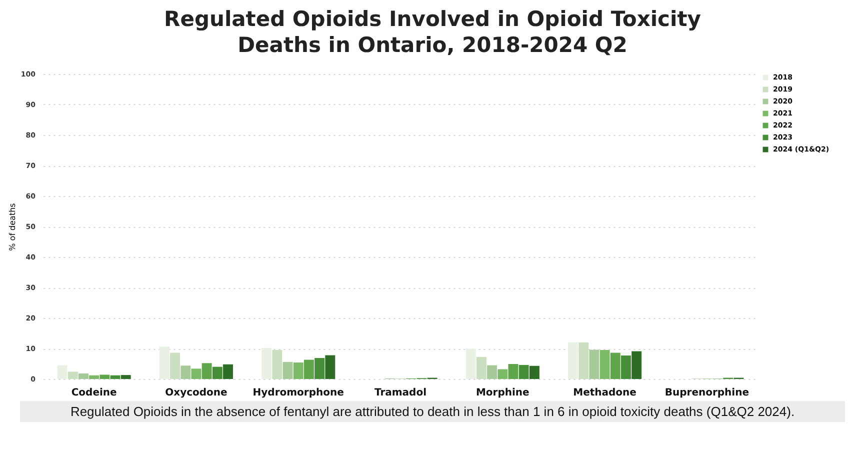 The height and width of the screenshot is (468, 865). What do you see at coordinates (432, 411) in the screenshot?
I see `text: Regulated Opioids in the absence of fentanyl are attributed to death in less than 1 in 6 in opioid toxicity deaths (Q1&Q2 2024).` at bounding box center [432, 411].